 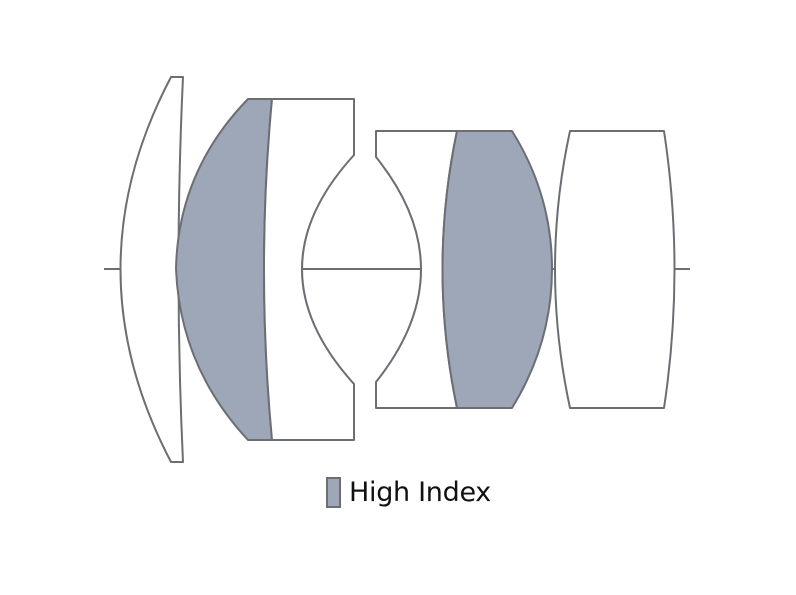 What do you see at coordinates (333, 492) in the screenshot?
I see `legend-swatch-high-index` at bounding box center [333, 492].